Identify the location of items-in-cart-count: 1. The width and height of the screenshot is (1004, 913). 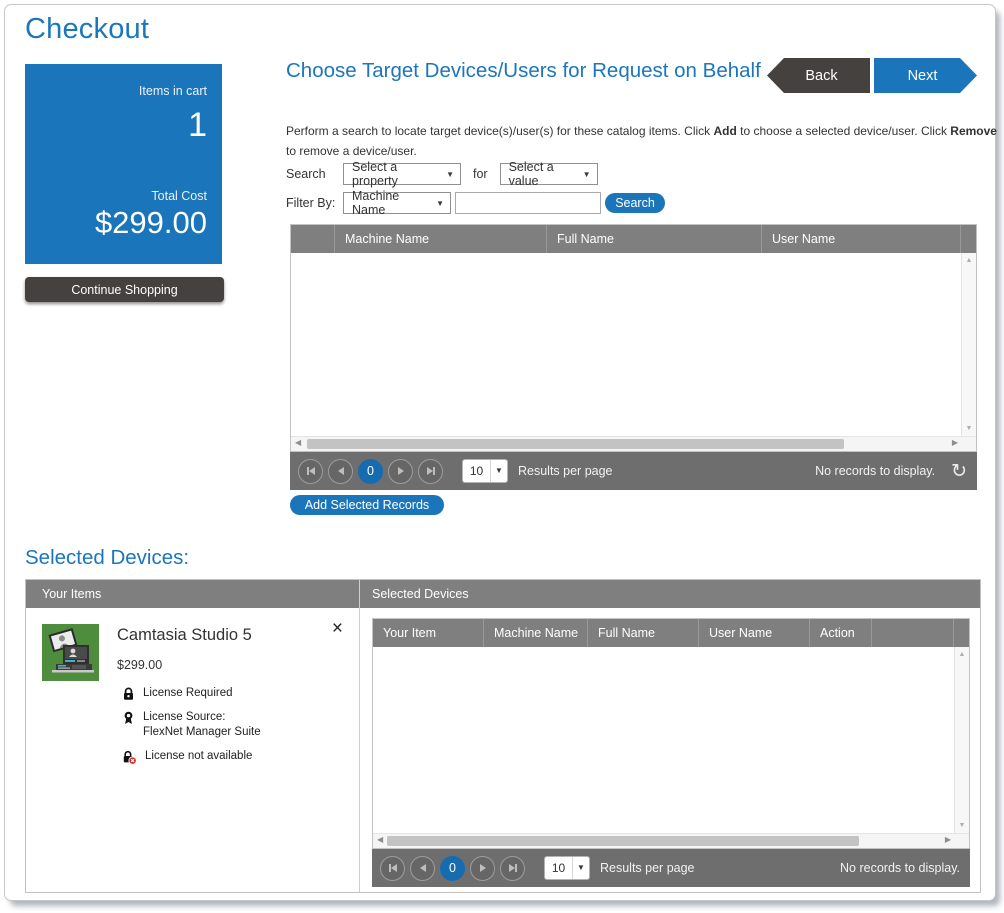
(197, 125).